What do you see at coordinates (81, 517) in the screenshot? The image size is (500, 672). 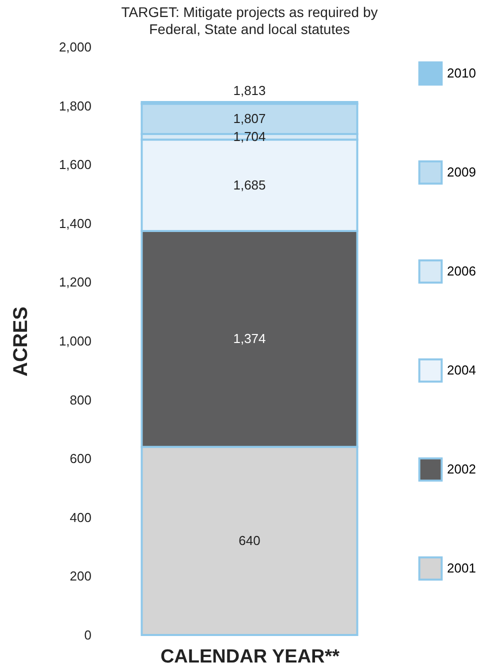 I see `y-tick-label: 400` at bounding box center [81, 517].